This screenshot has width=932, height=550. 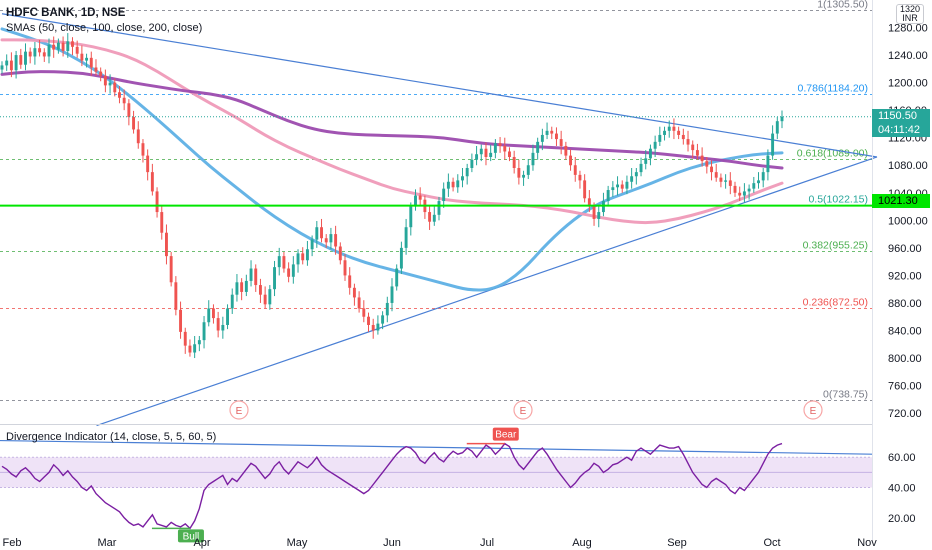 I want to click on earnings-marker-label: E, so click(x=239, y=411).